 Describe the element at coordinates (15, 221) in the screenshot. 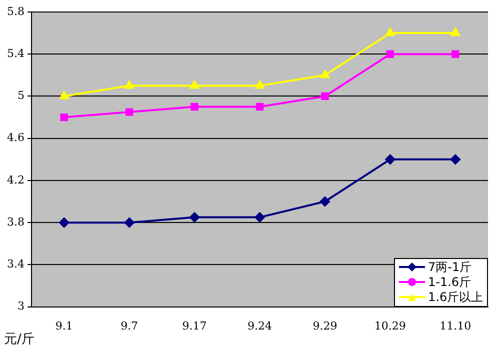

I see `y-tick-label: 3.8` at that location.